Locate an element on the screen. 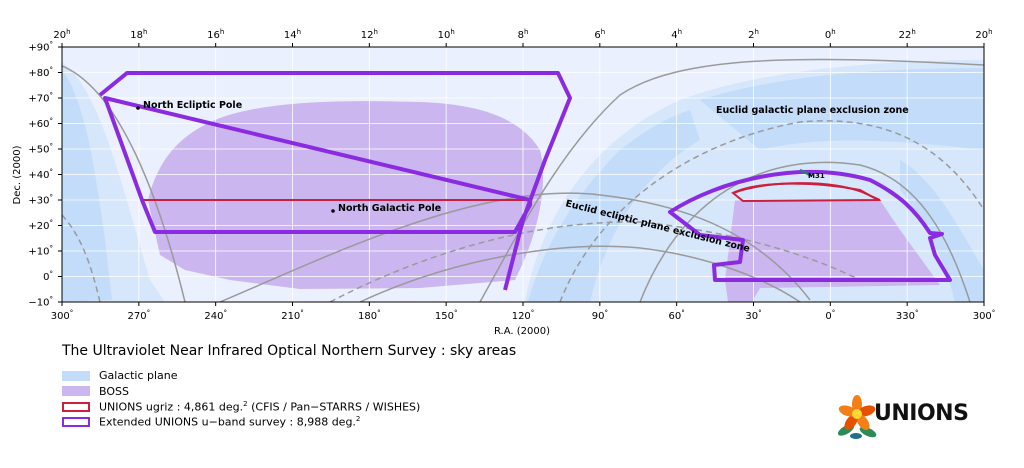 The image size is (1024, 468). legend-label: Galactic plane is located at coordinates (138, 376).